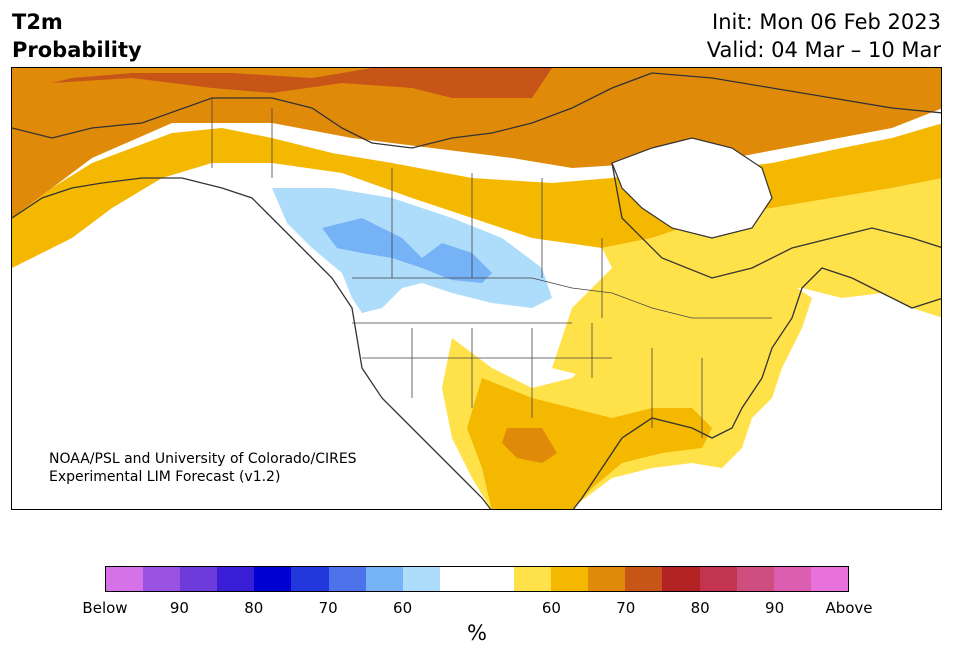  What do you see at coordinates (77, 50) in the screenshot?
I see `title-line-quantity: Probability` at bounding box center [77, 50].